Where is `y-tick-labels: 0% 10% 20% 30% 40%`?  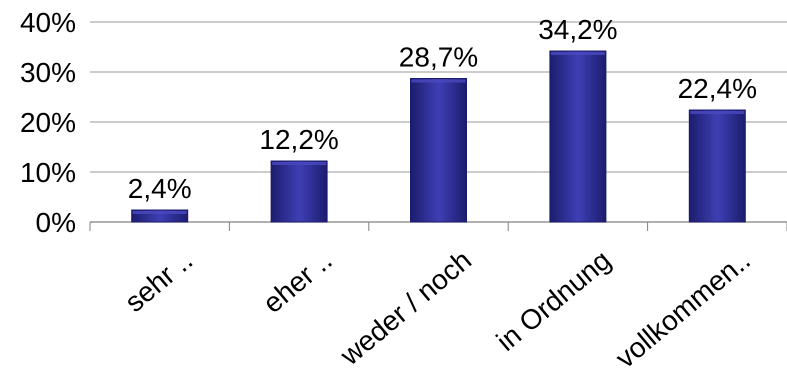 y-tick-labels: 0% 10% 20% 30% 40% is located at coordinates (48, 122).